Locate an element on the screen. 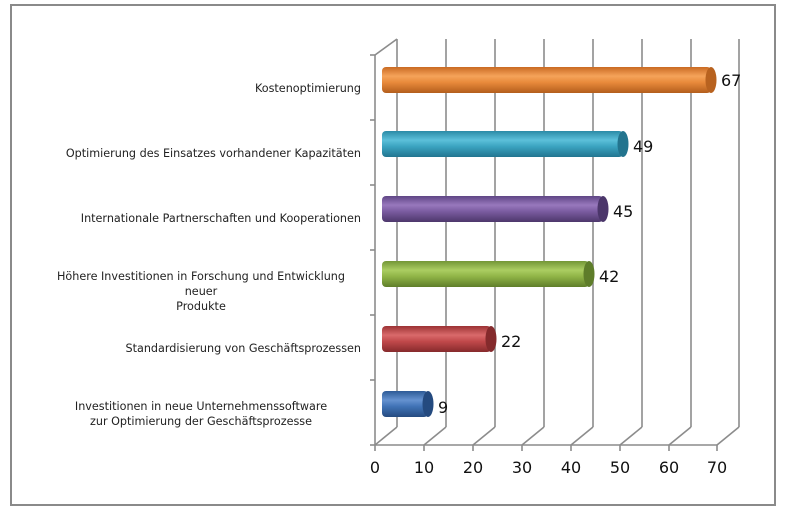 This screenshot has height=514, width=788. bar-unternehmenssoftware is located at coordinates (408, 404).